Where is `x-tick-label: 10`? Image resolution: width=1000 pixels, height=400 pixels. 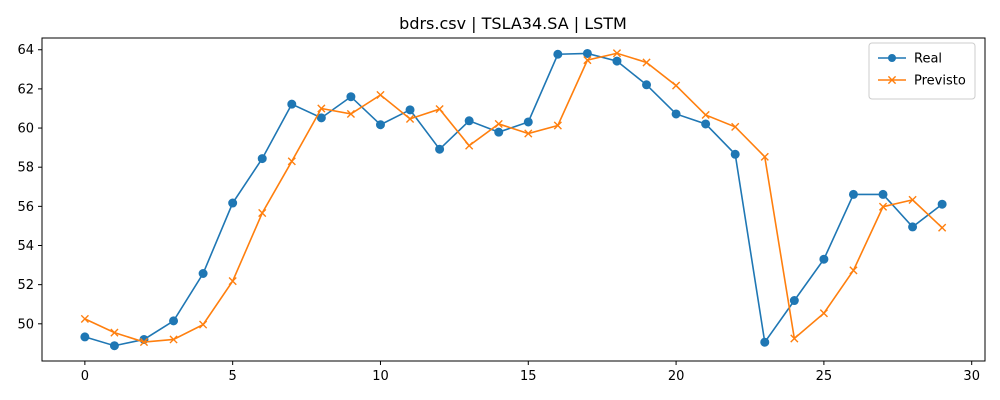
x-tick-label: 10 is located at coordinates (380, 376).